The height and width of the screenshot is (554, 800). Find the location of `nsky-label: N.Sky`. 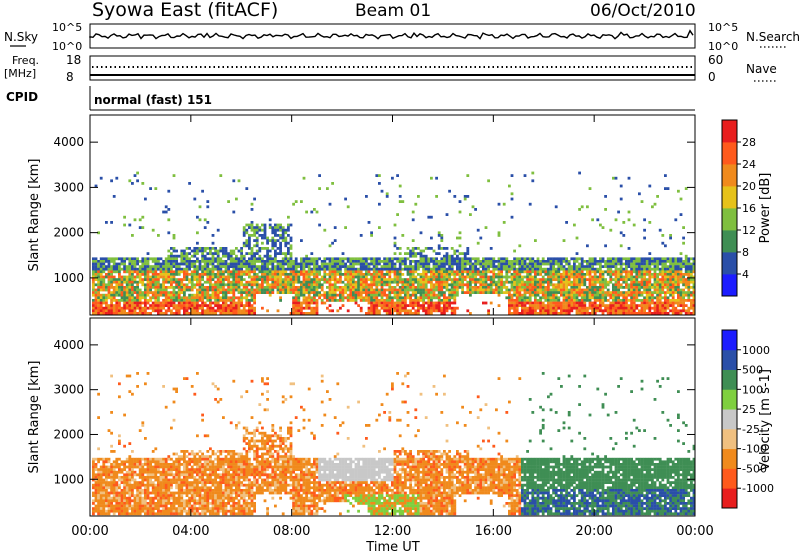

nsky-label: N.Sky is located at coordinates (21, 37).